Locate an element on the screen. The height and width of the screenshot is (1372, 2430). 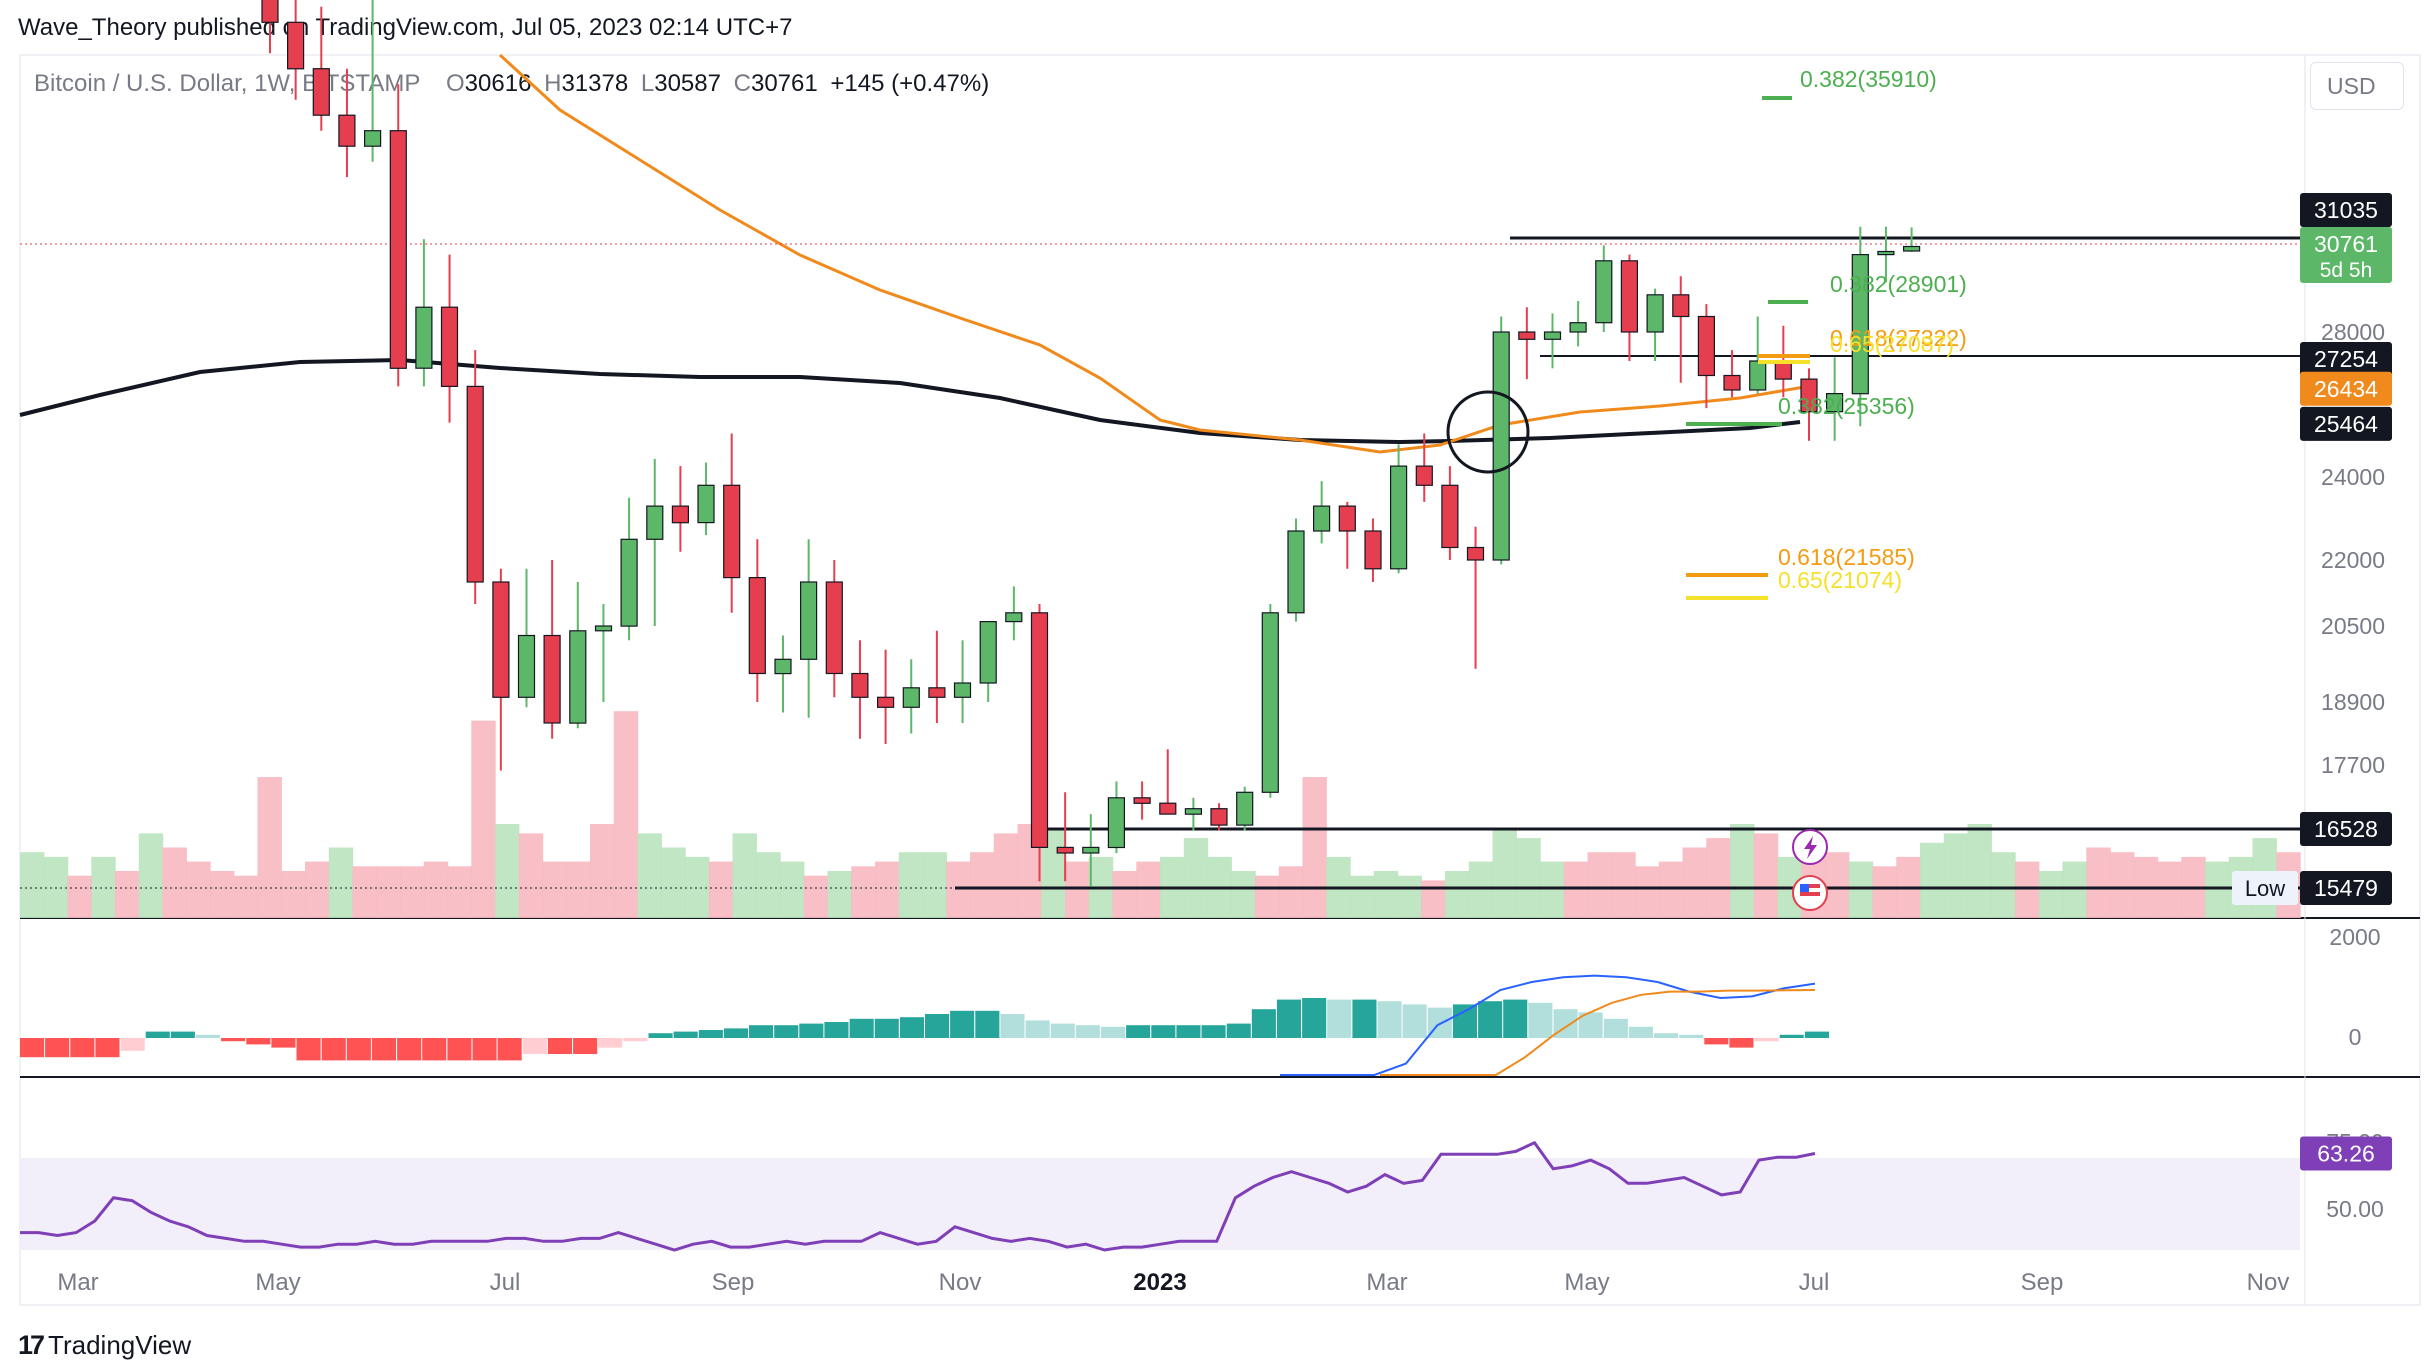
low-prefix-box is located at coordinates (2265, 888).